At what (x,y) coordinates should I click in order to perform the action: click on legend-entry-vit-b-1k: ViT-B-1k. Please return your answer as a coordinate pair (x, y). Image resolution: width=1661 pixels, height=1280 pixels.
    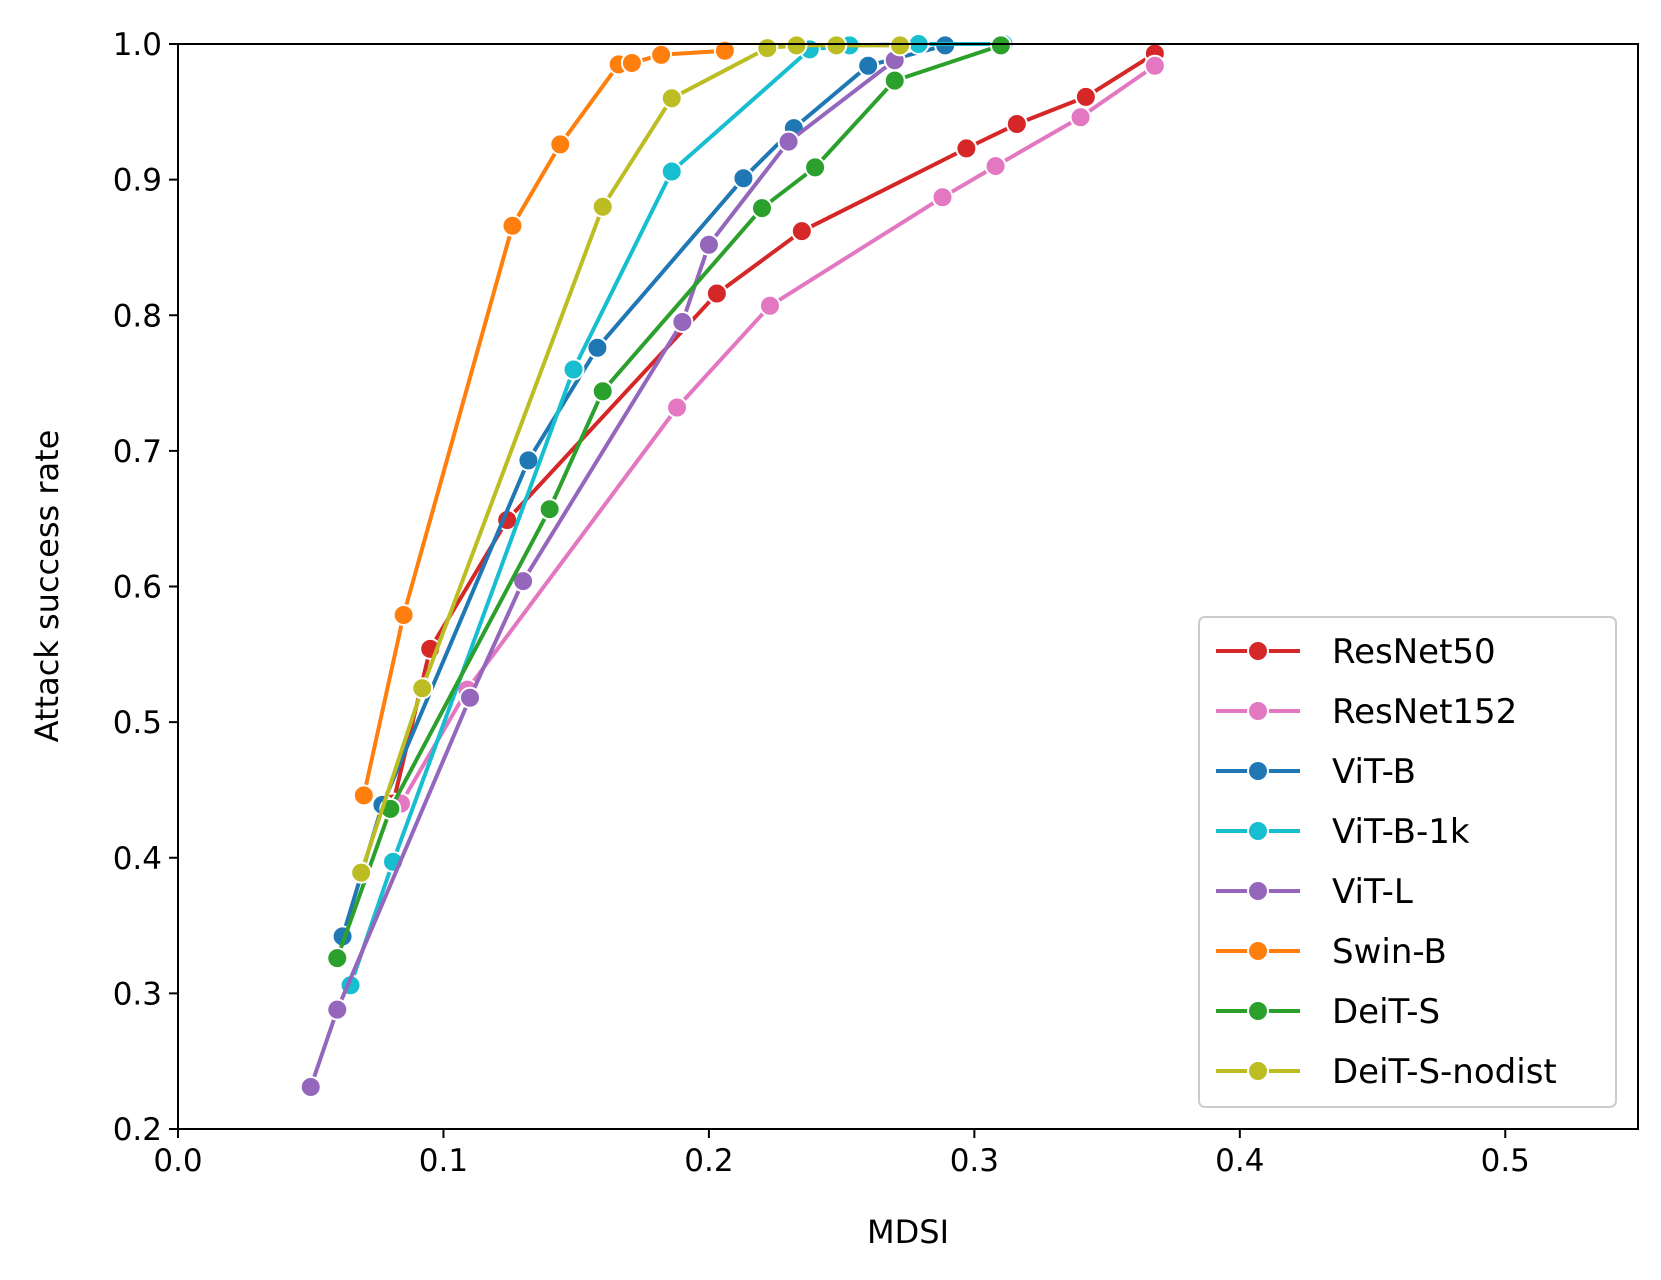
    Looking at the image, I should click on (1343, 832).